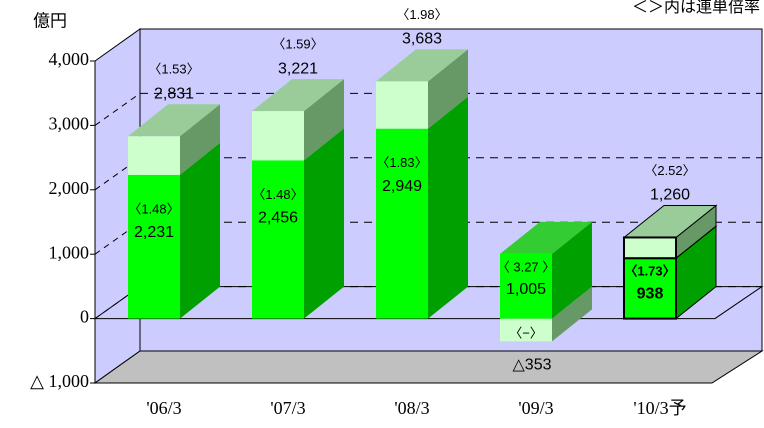  I want to click on note: ＜＞内は連単倍率, so click(696, 8).